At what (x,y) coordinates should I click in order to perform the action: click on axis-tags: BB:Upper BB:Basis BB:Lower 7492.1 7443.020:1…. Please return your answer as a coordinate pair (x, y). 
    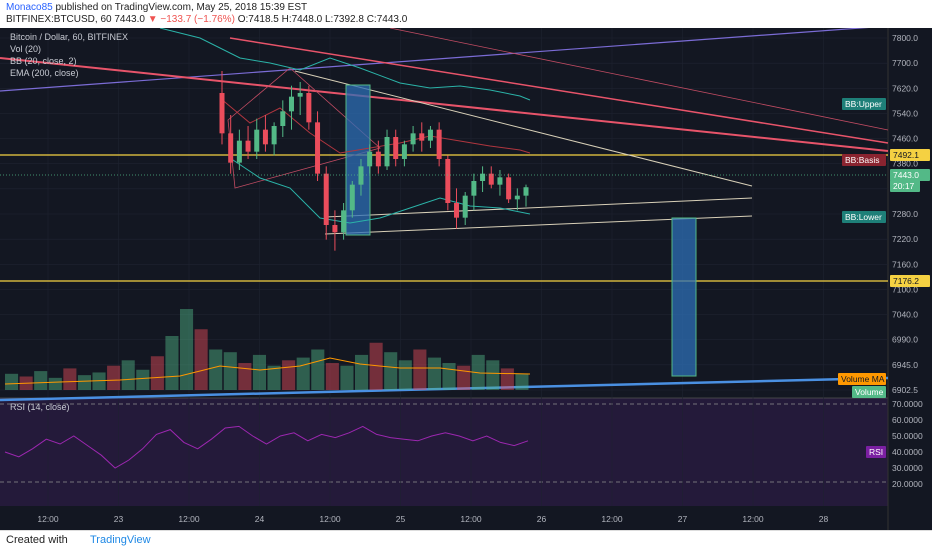
    Looking at the image, I should click on (884, 278).